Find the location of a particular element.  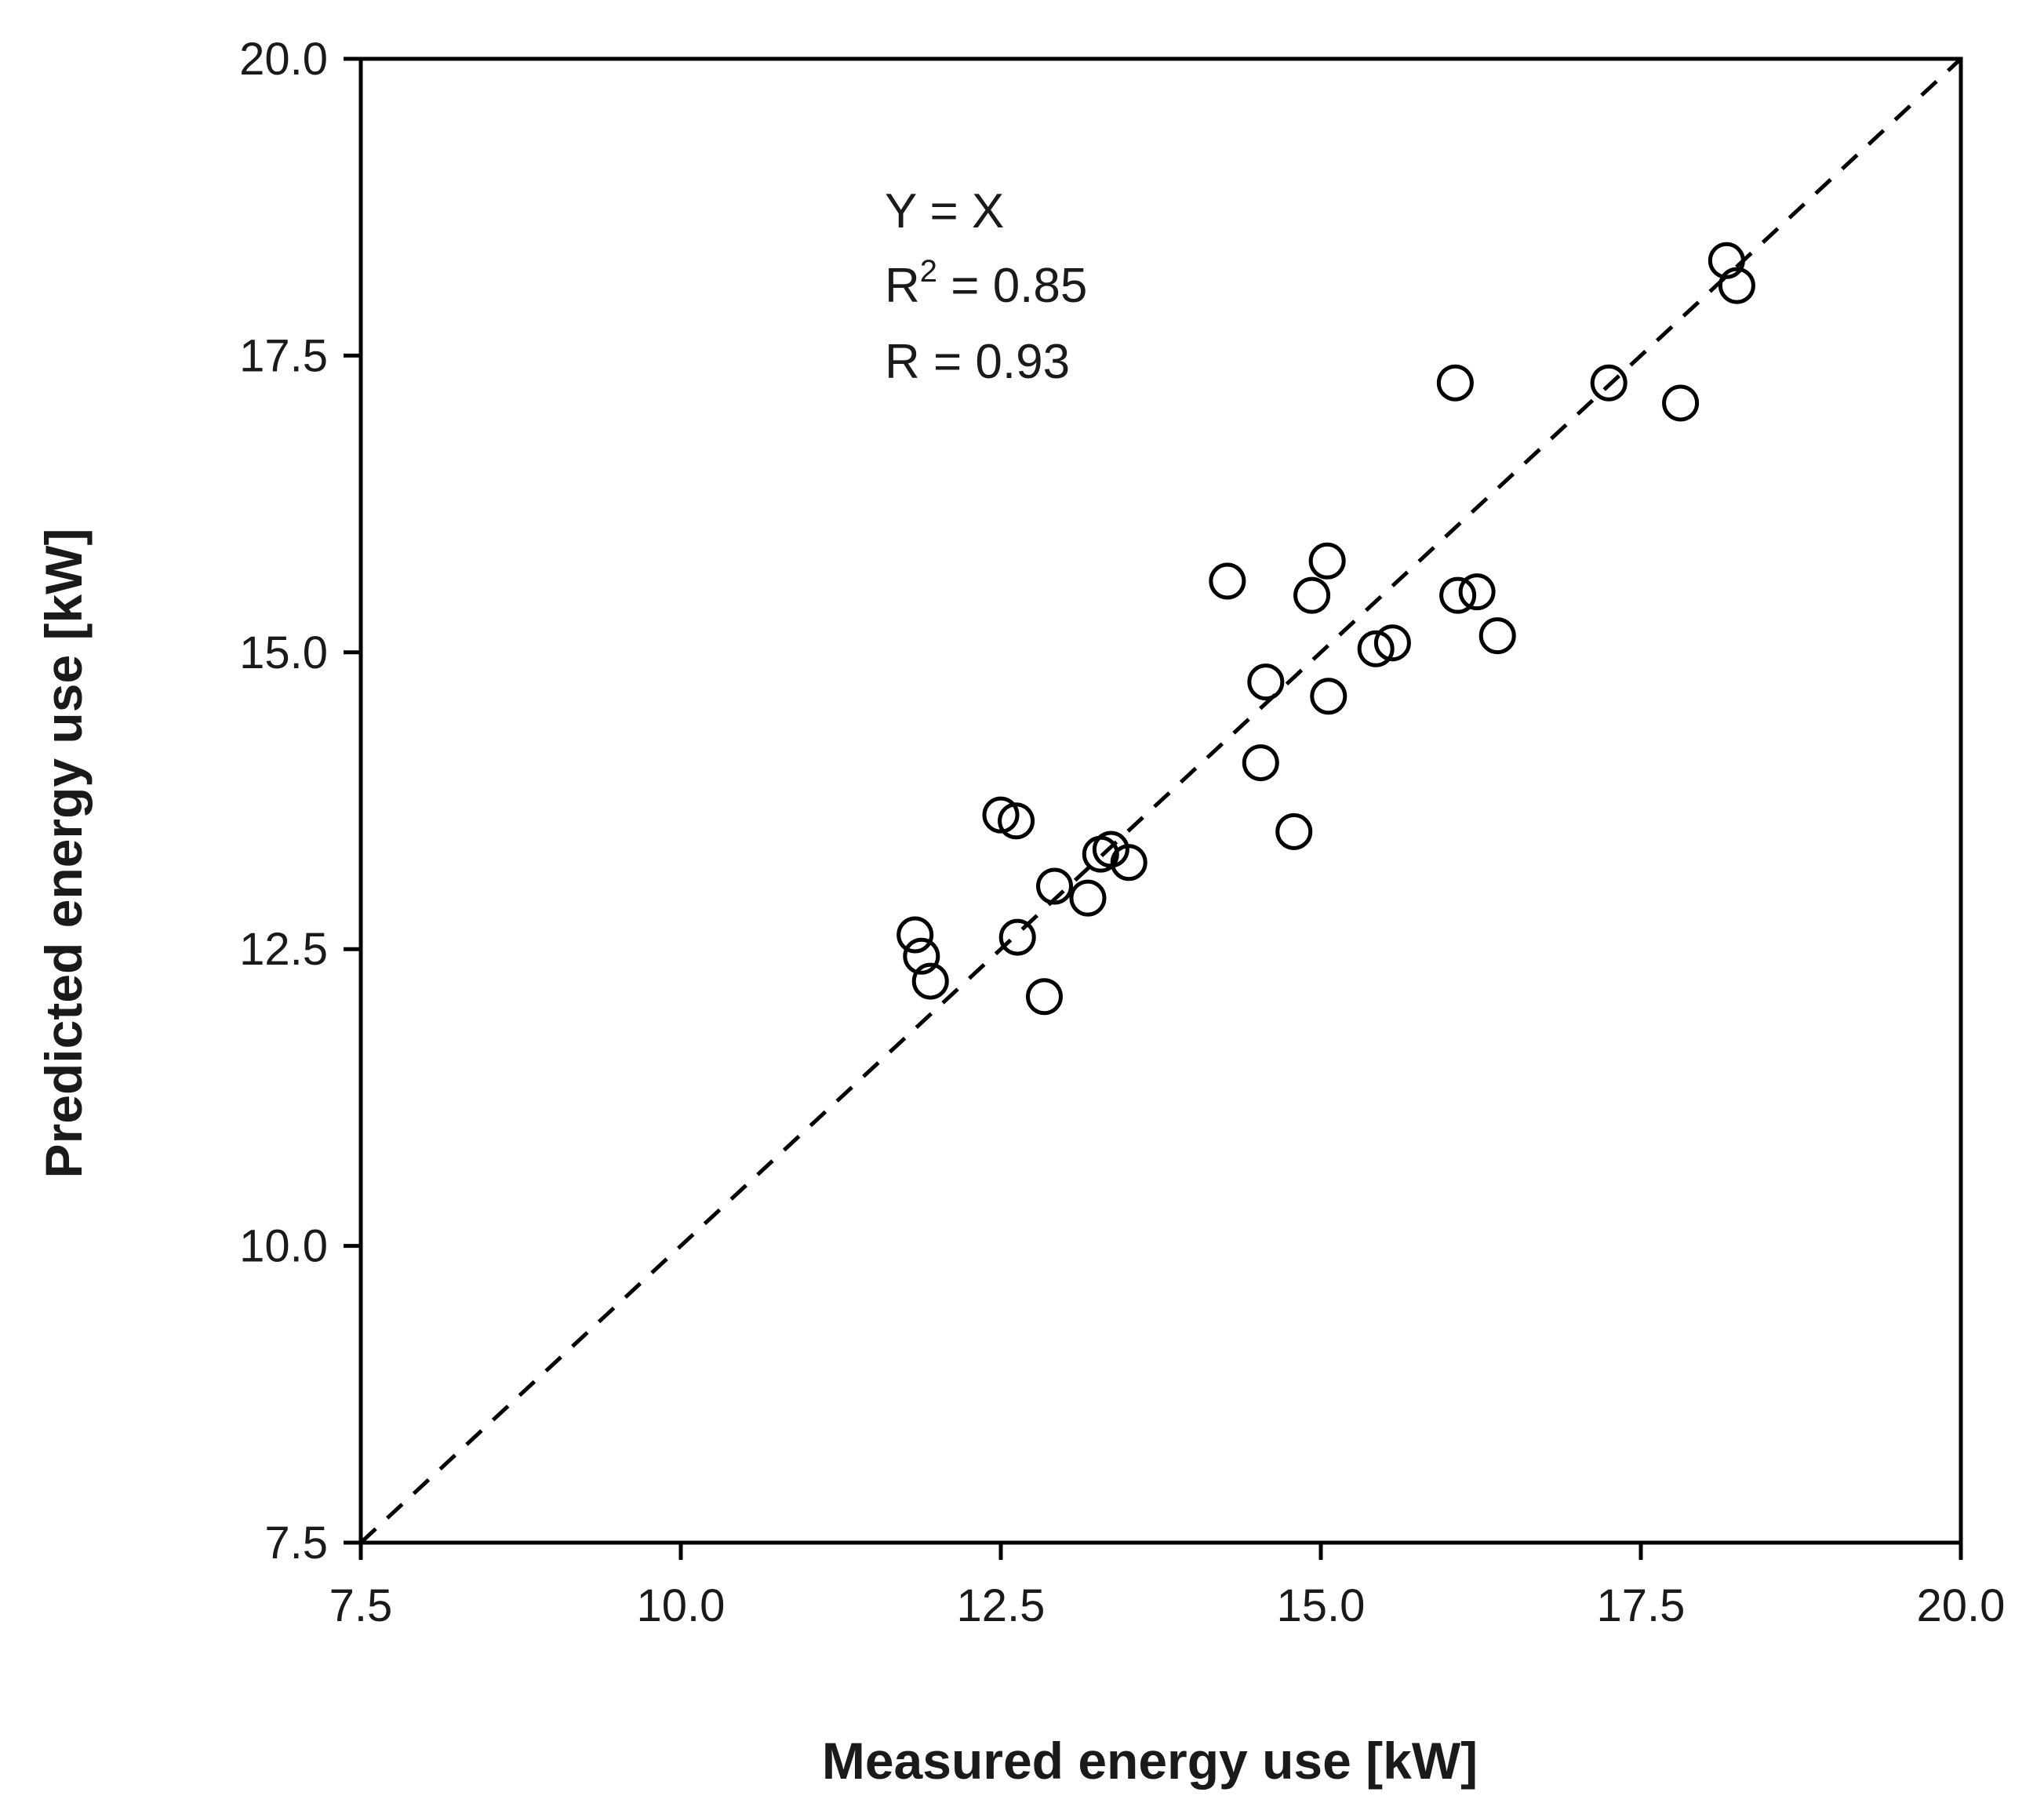

x-tick-label: 7.5 is located at coordinates (361, 1605).